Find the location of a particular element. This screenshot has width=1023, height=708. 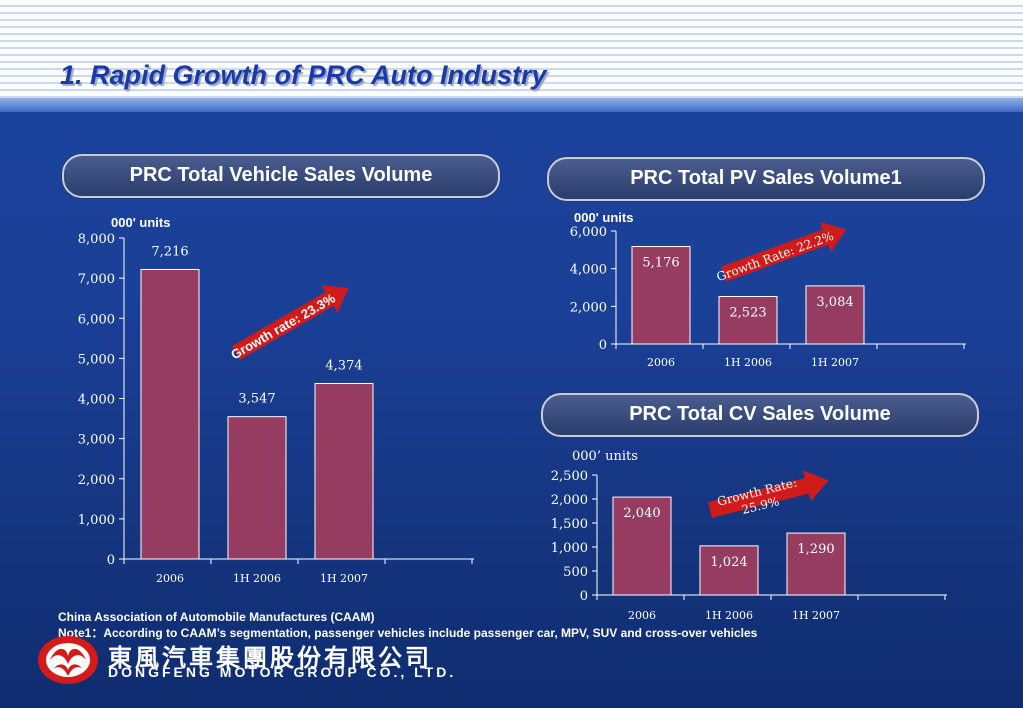

cv-y-tick-label: 2,000 is located at coordinates (569, 500).